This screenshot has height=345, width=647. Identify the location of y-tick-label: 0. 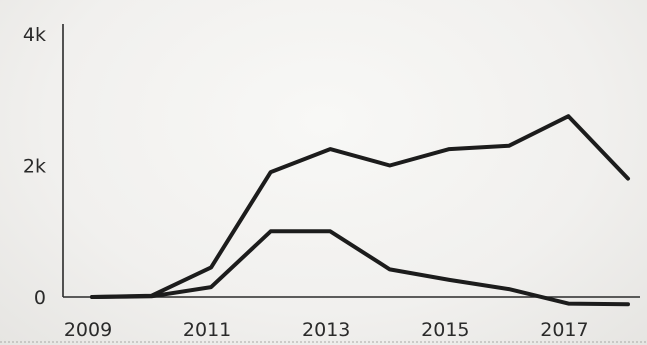
(40, 298).